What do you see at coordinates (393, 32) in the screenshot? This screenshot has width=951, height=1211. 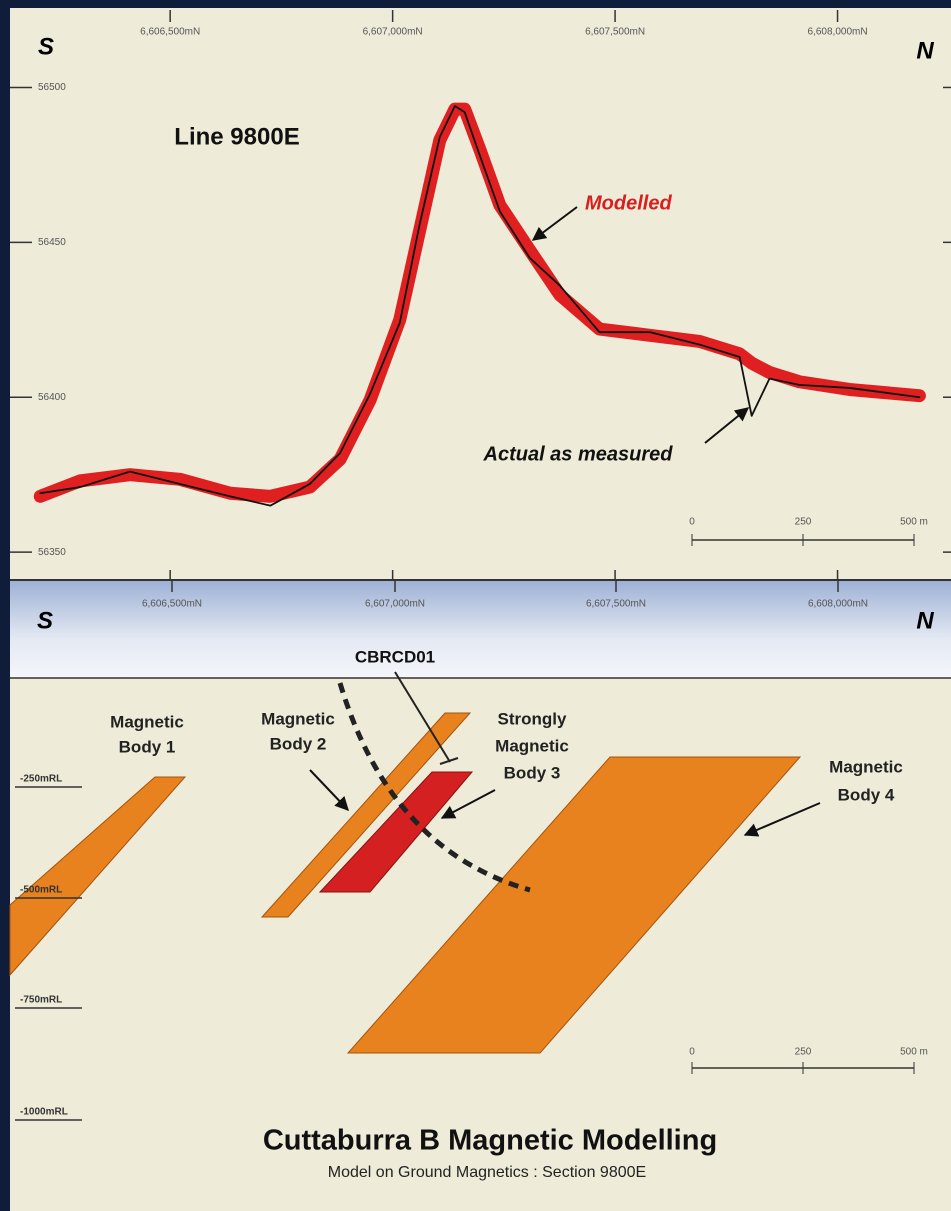 I see `x-tick-label: 6,607,000mN` at bounding box center [393, 32].